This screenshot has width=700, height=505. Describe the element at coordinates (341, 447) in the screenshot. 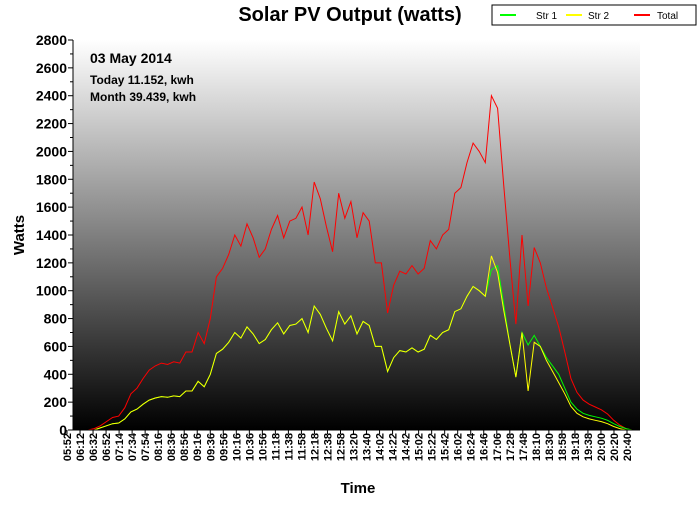

I see `x-tick-label: 12:58` at that location.